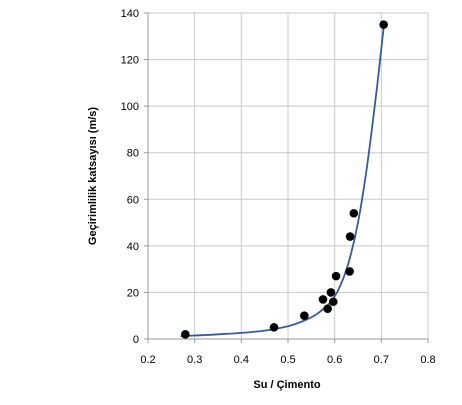 This screenshot has width=462, height=405. What do you see at coordinates (334, 360) in the screenshot?
I see `x-tick-label: 0.6` at bounding box center [334, 360].